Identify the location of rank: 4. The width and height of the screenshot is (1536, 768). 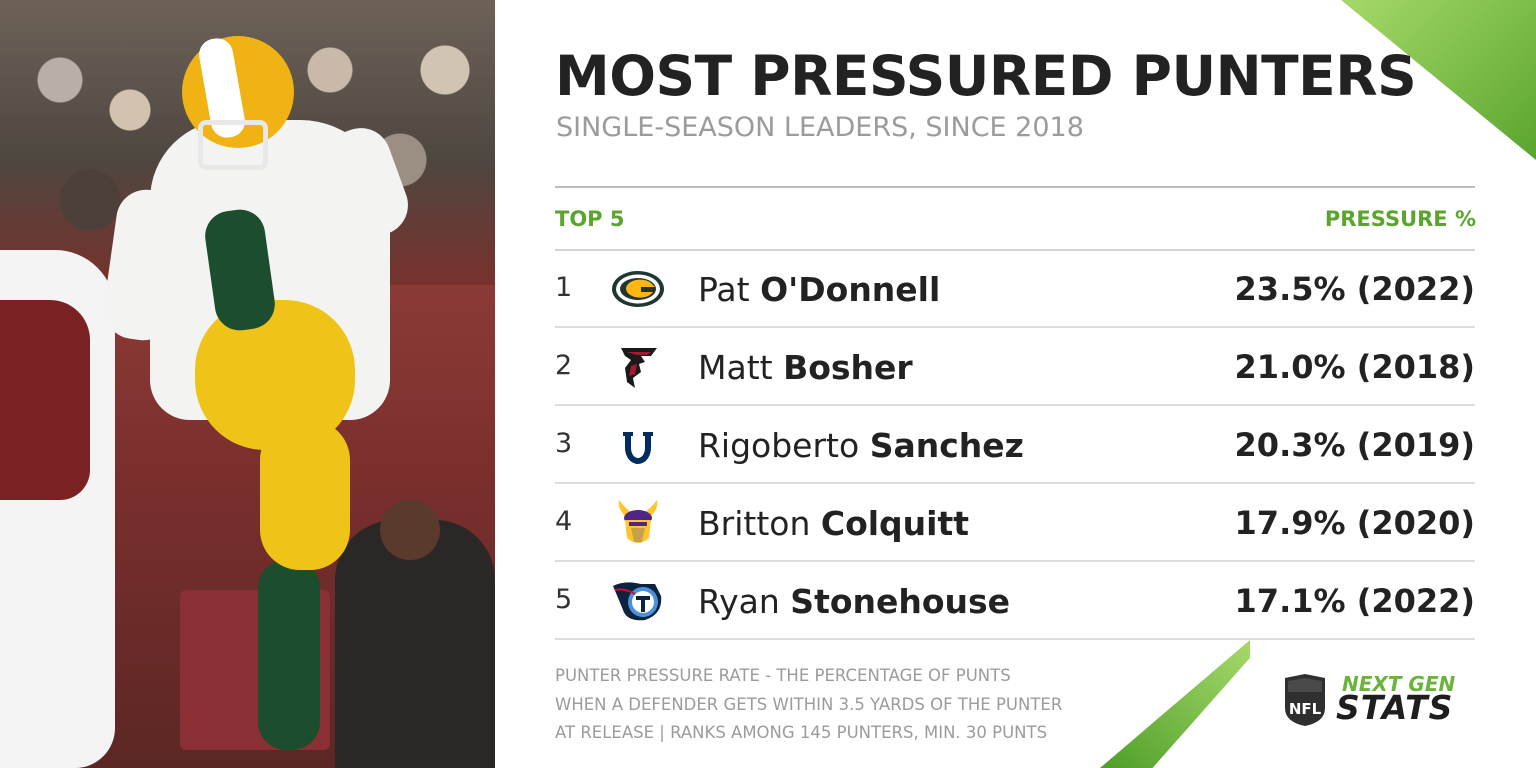
(564, 521).